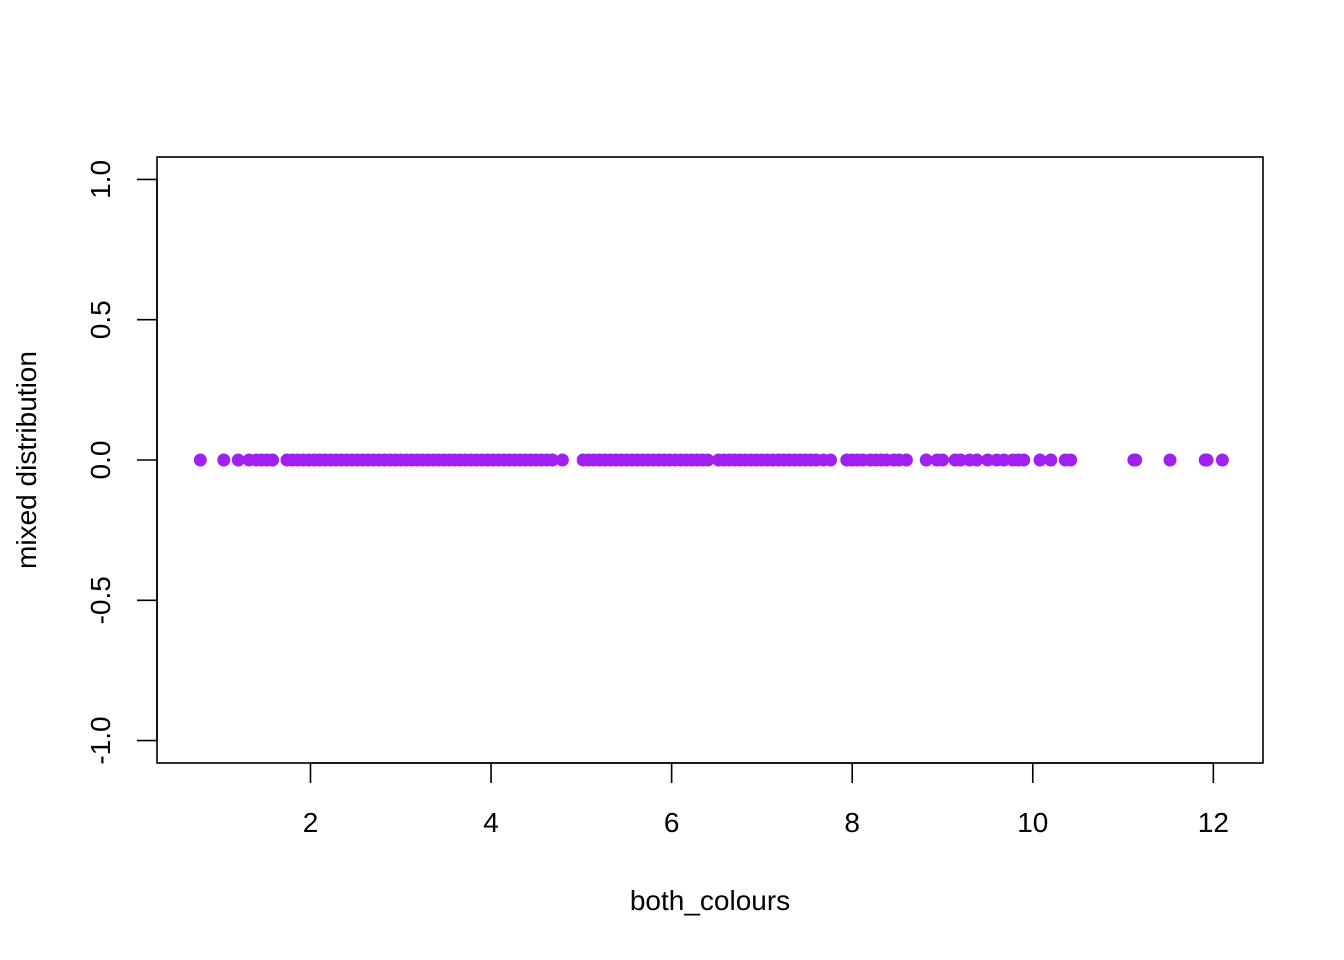  Describe the element at coordinates (710, 900) in the screenshot. I see `x-axis-title: both_colours` at that location.